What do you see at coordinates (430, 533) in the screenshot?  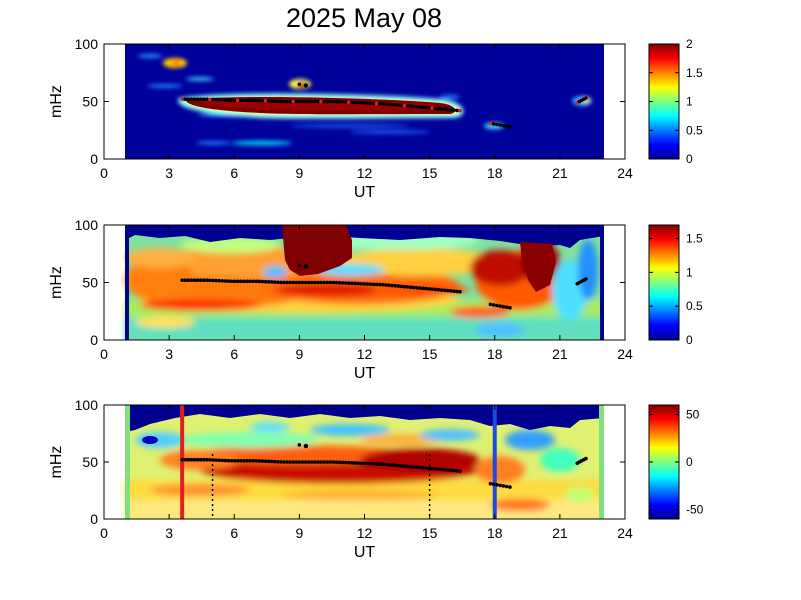 I see `x-tick-label: 15` at bounding box center [430, 533].